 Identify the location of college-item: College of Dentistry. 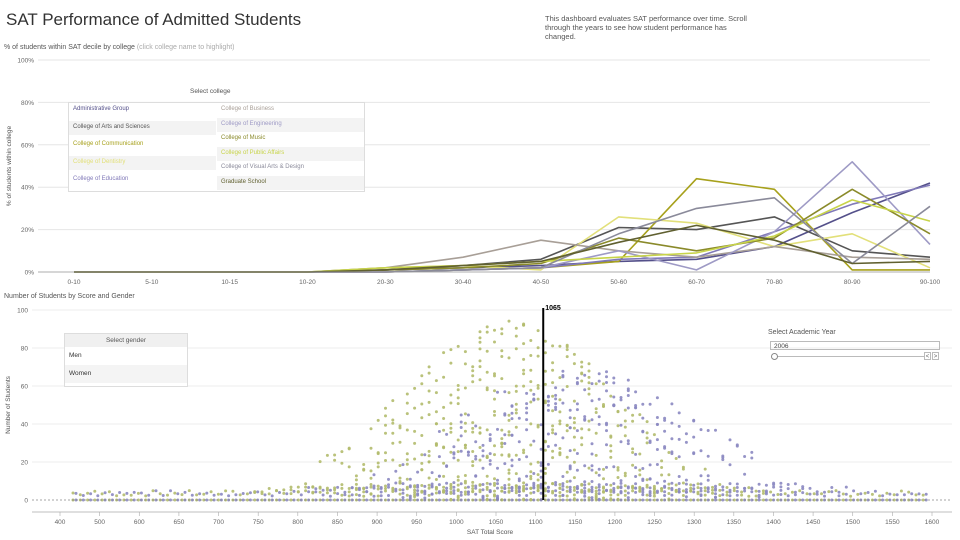
(142, 162).